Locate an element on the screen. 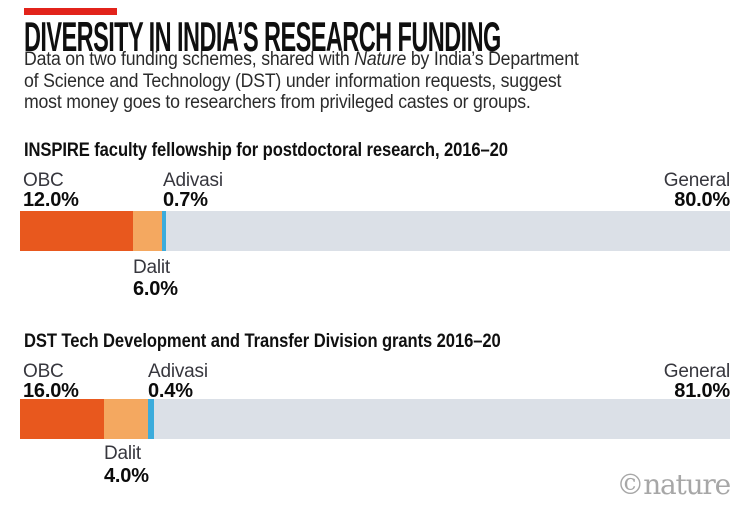 The height and width of the screenshot is (510, 751). subtitle-line1-post: by India’s Department is located at coordinates (492, 59).